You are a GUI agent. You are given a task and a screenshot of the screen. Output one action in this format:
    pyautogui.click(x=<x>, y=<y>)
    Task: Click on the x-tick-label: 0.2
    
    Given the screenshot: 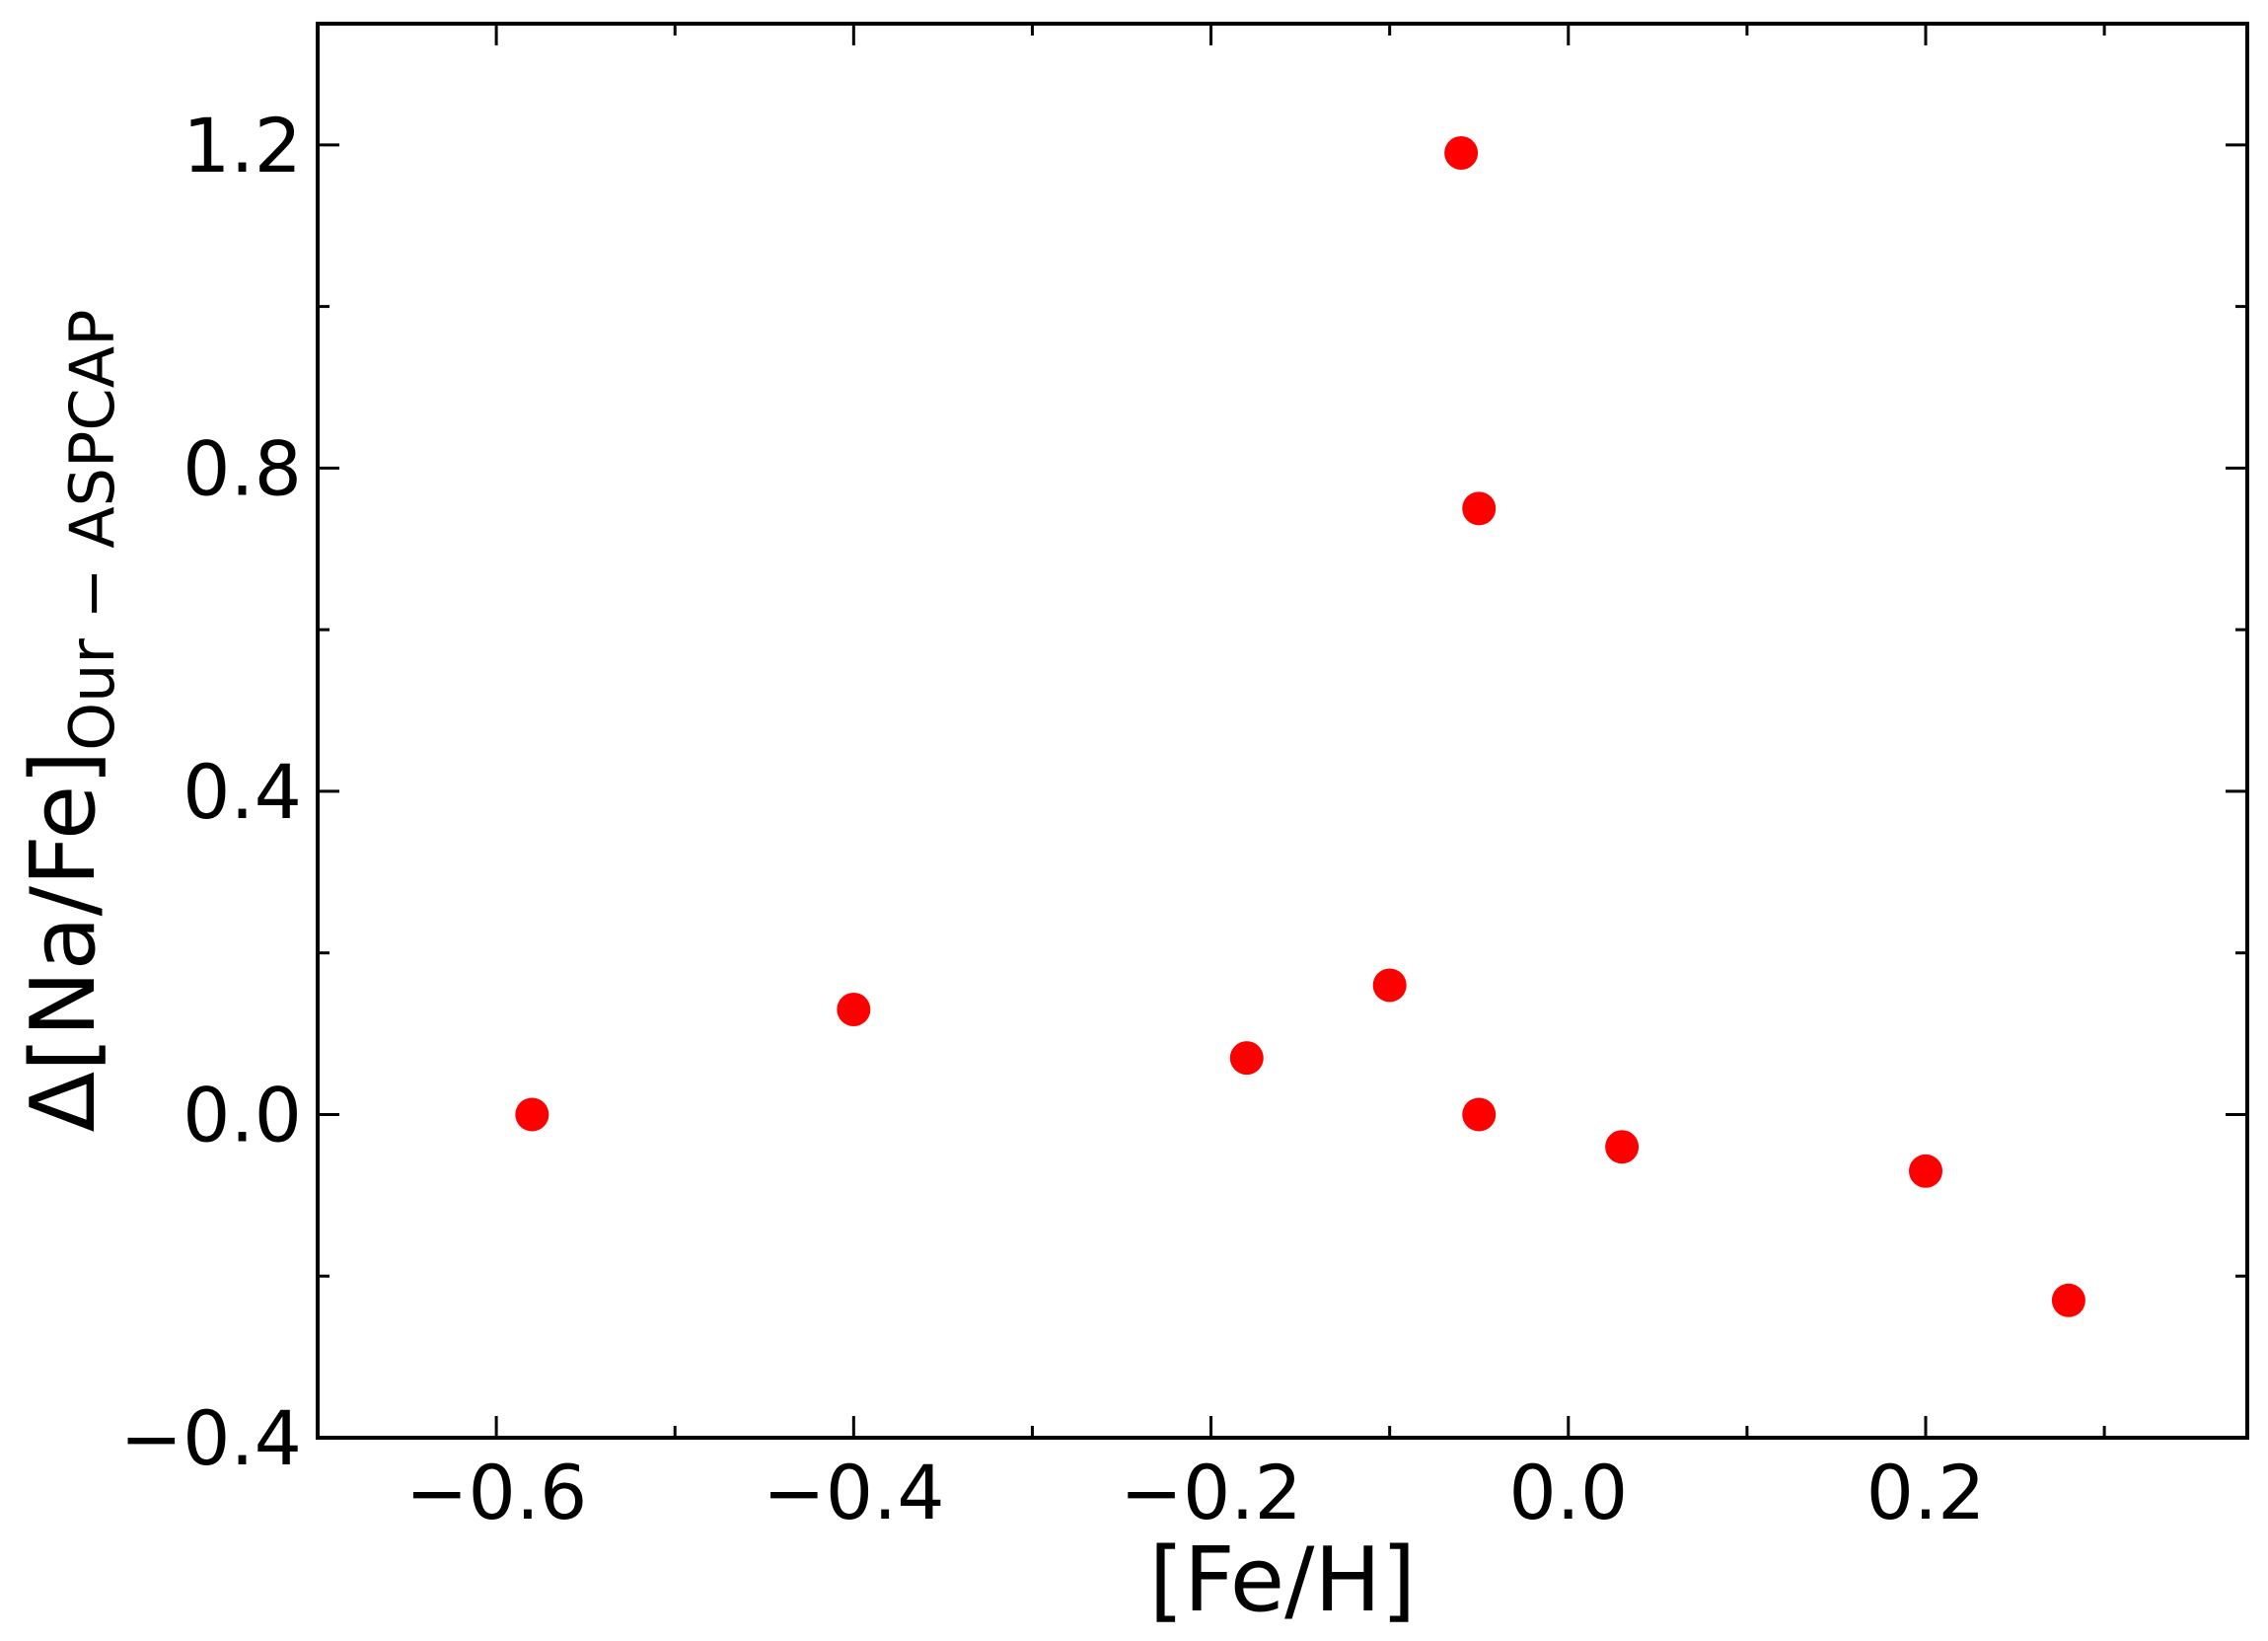 What is the action you would take?
    pyautogui.click(x=1926, y=1492)
    